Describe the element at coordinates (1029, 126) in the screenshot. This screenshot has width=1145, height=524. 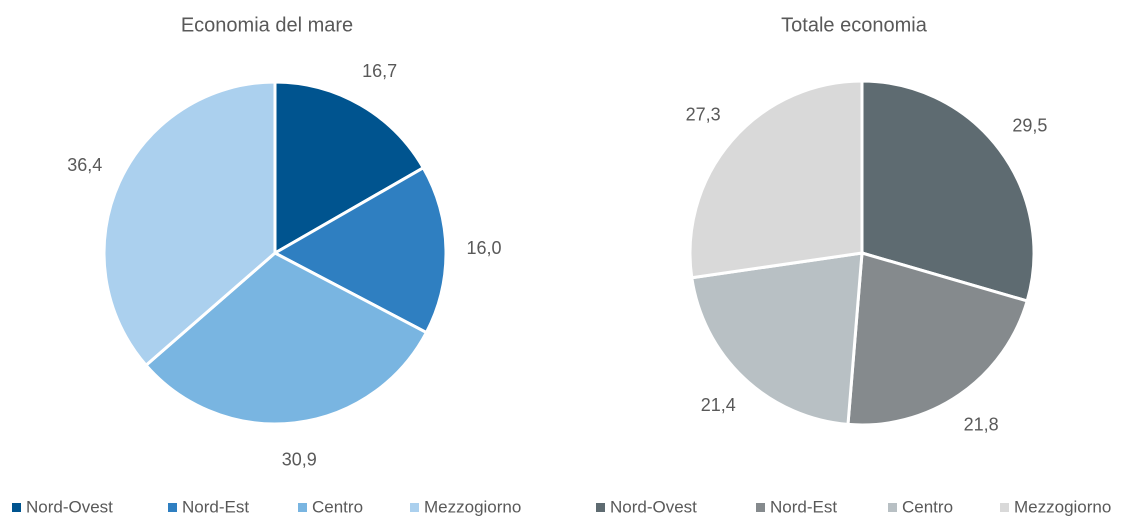
I see `data-label: 29,5` at that location.